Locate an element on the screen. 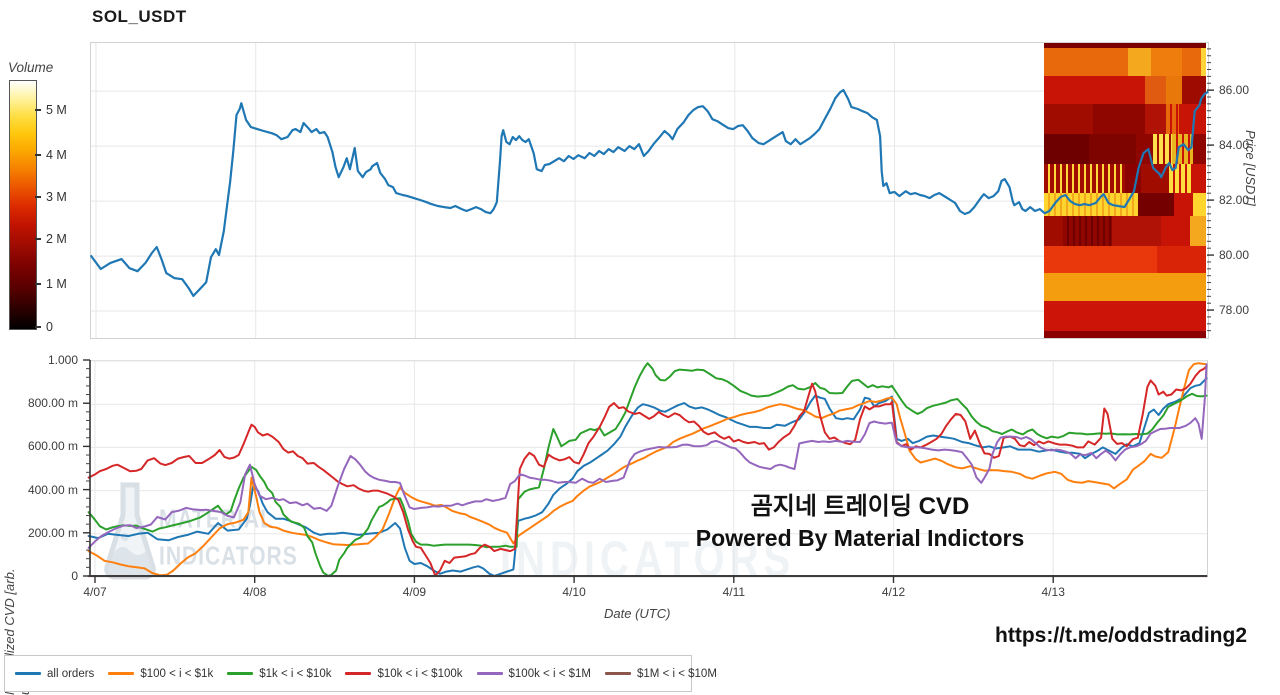 This screenshot has width=1280, height=695. colorbar-tick-label: 1 M is located at coordinates (56, 284).